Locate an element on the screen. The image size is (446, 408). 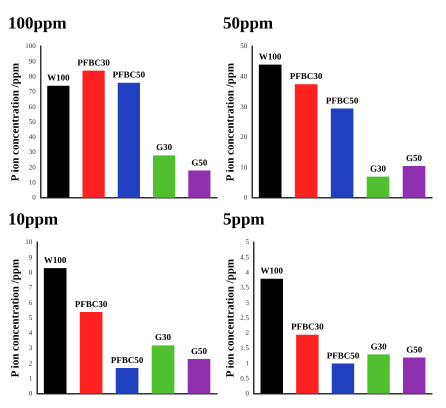
chart-title: 5ppm is located at coordinates (244, 219).